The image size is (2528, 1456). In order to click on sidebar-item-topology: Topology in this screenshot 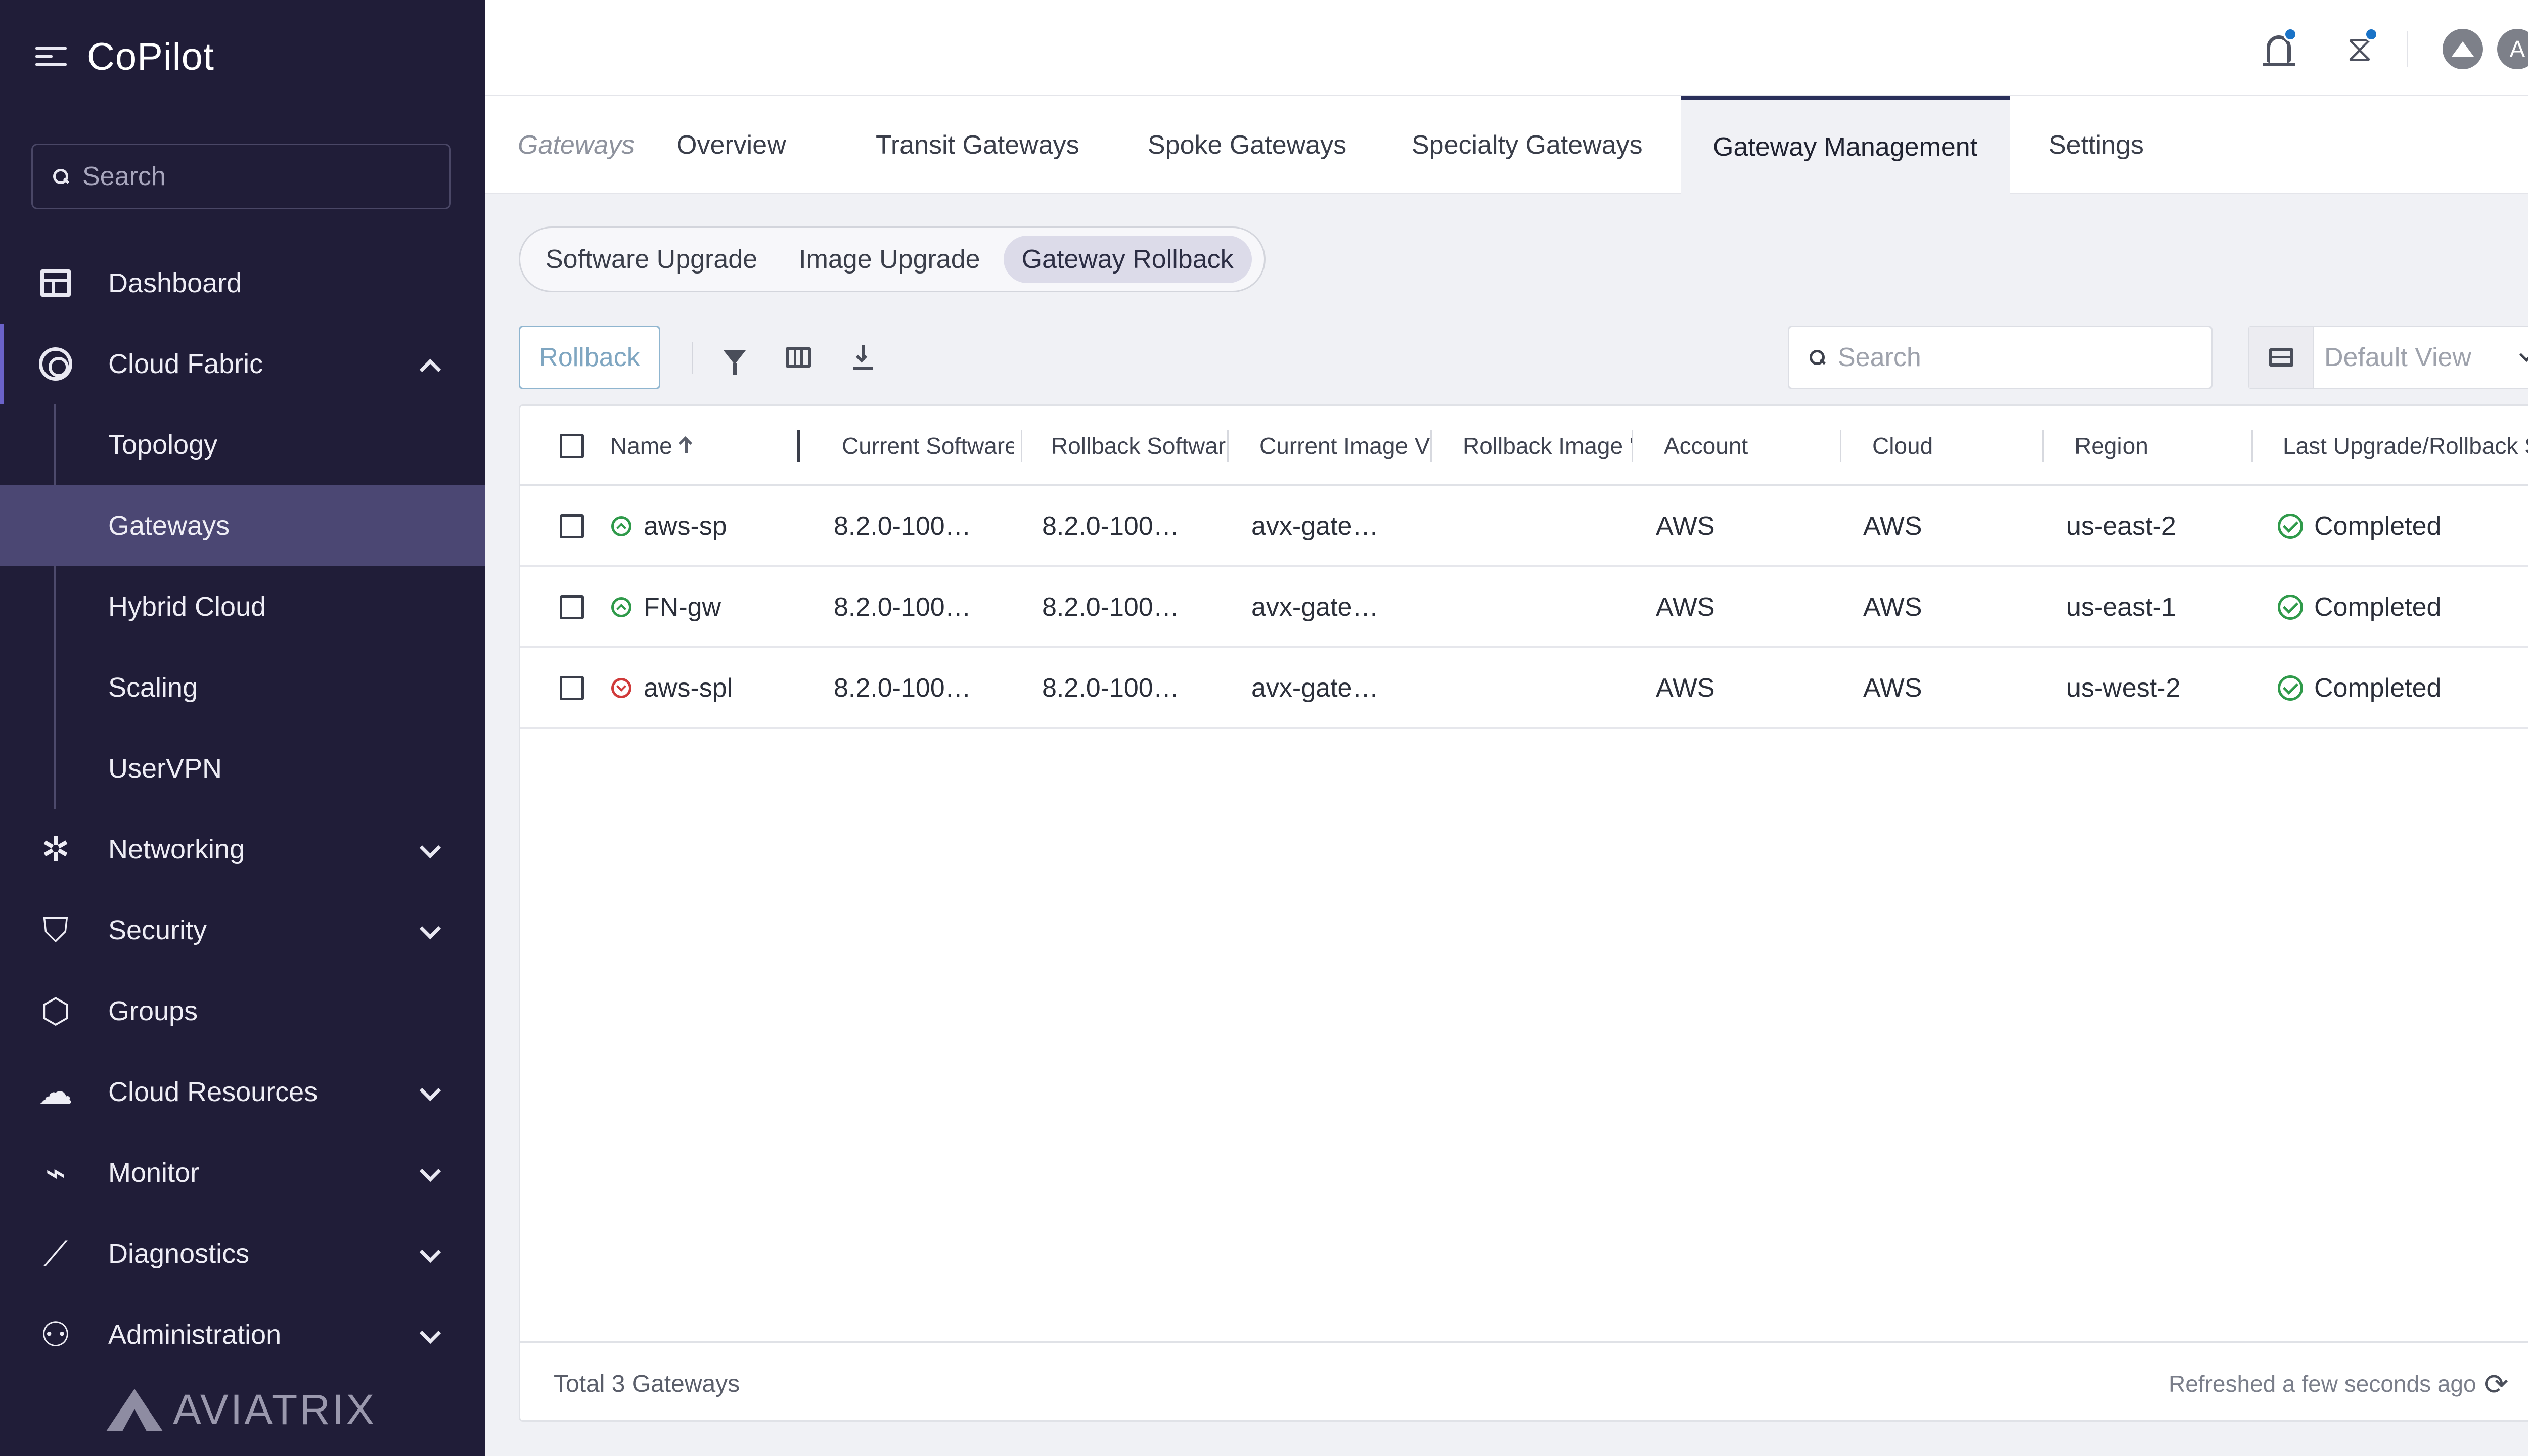, I will do `click(243, 444)`.